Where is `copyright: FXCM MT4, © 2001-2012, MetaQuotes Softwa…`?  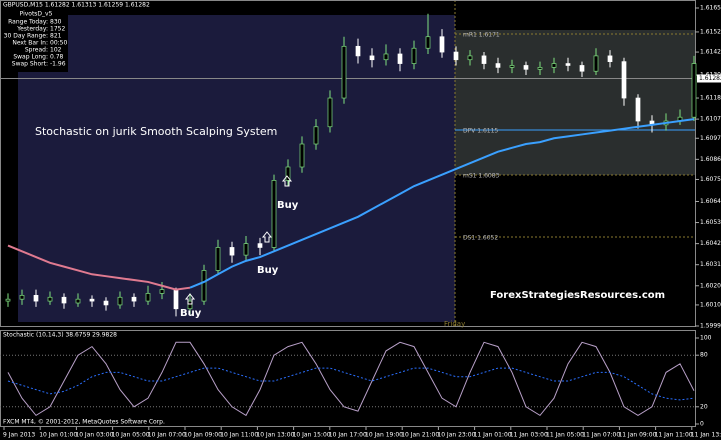 copyright: FXCM MT4, © 2001-2012, MetaQuotes Softwa… is located at coordinates (84, 422).